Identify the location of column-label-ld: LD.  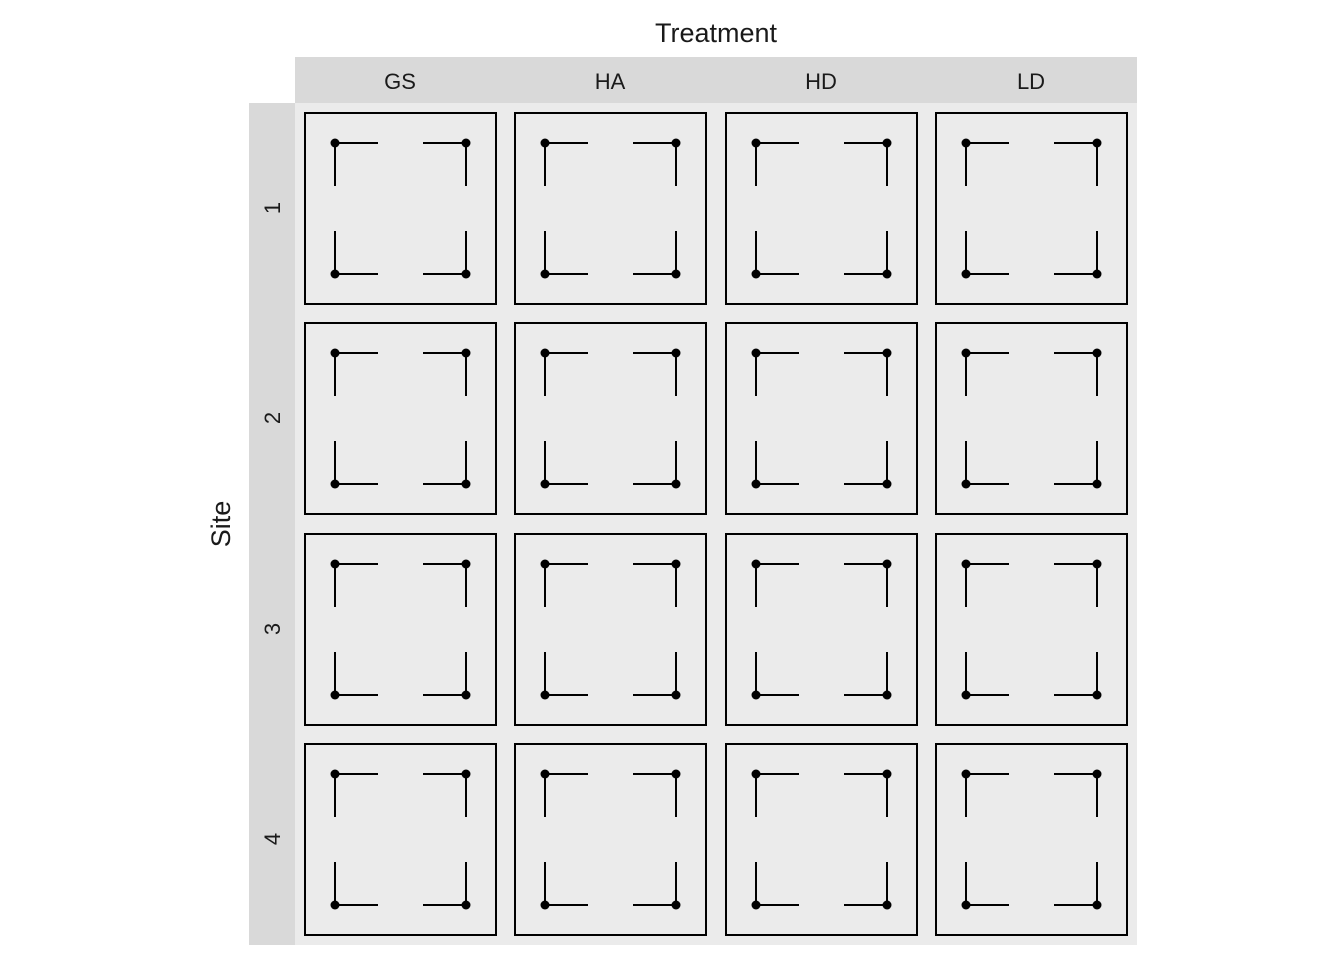
(1031, 81).